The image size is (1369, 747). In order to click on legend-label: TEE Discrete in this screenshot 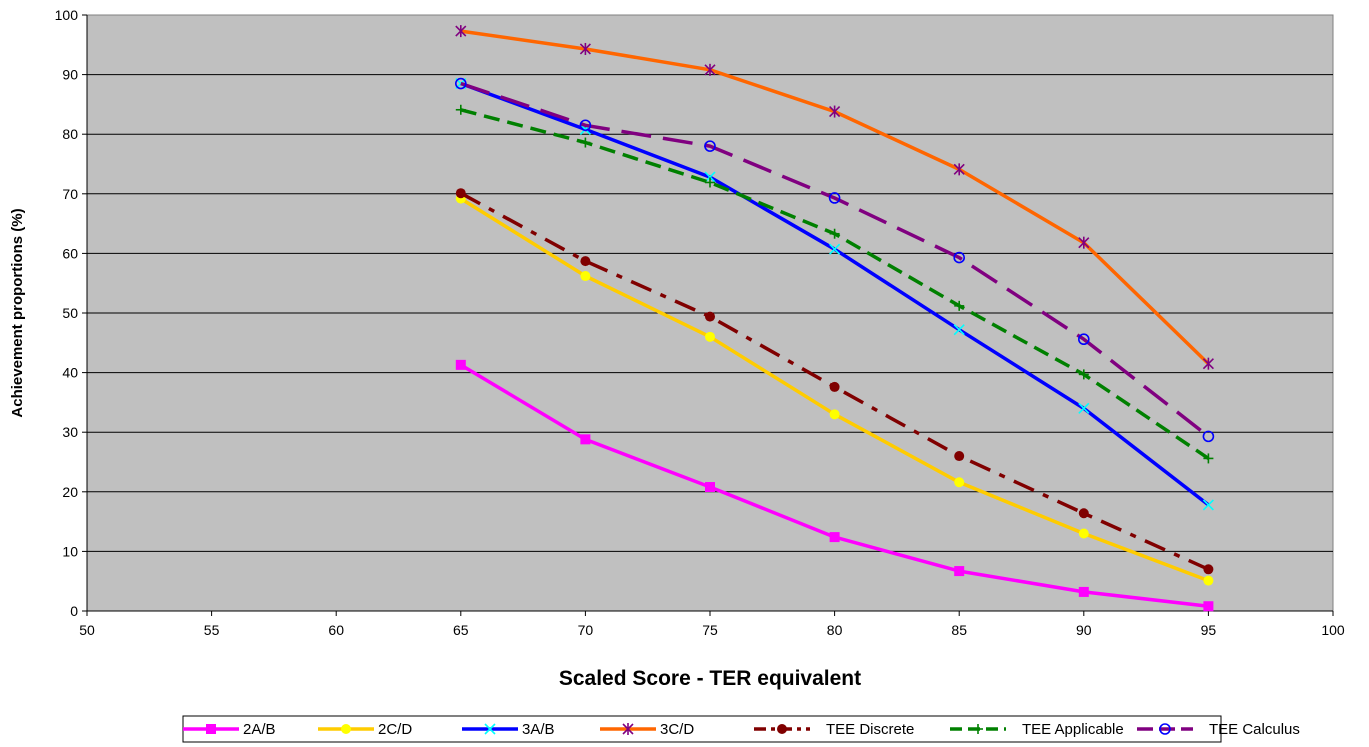, I will do `click(870, 729)`.